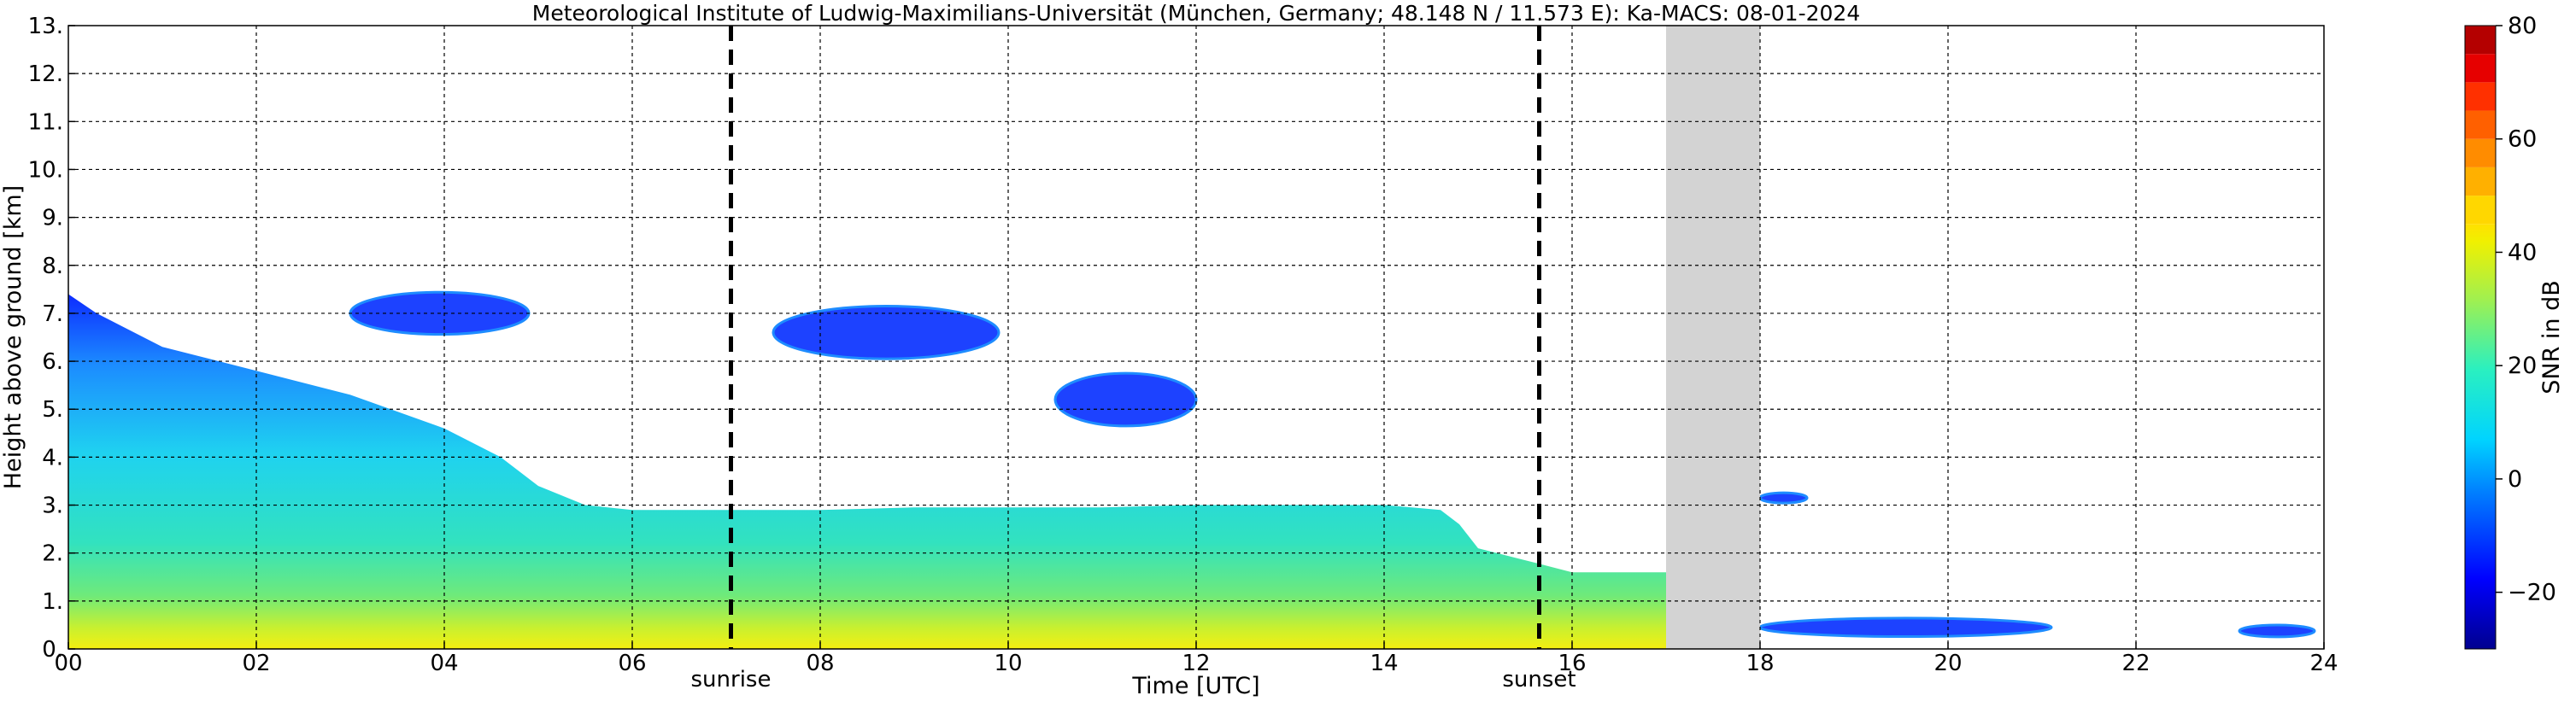  I want to click on y-tick-label: 8., so click(52, 266).